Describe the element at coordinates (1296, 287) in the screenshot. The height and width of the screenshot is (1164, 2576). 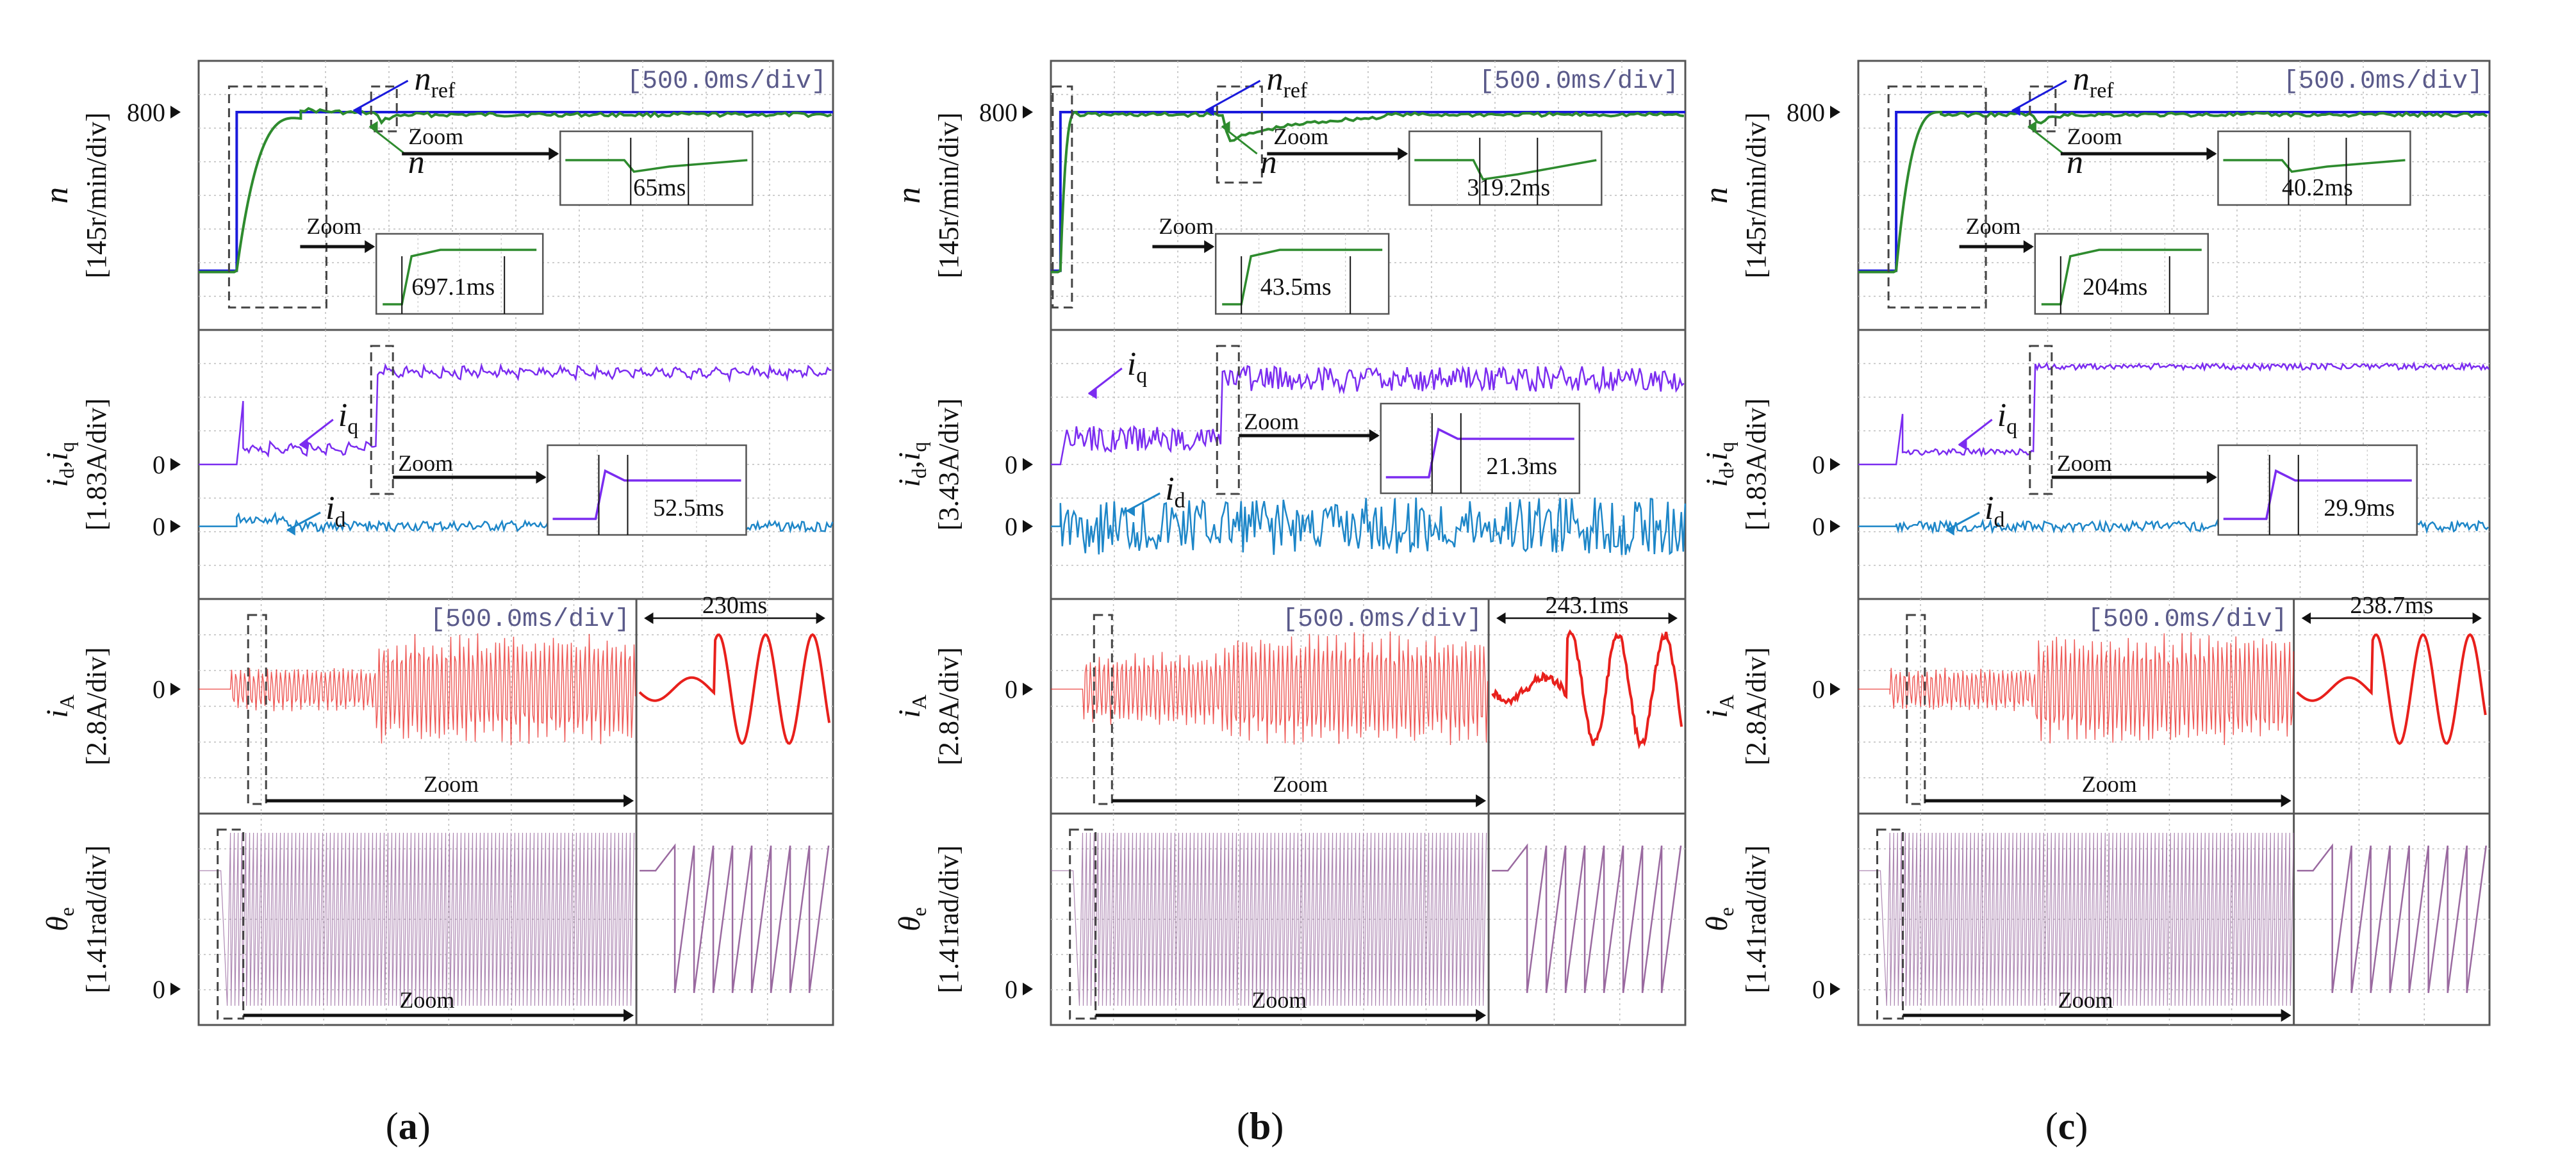
I see `settling-time-label: 43.5ms` at that location.